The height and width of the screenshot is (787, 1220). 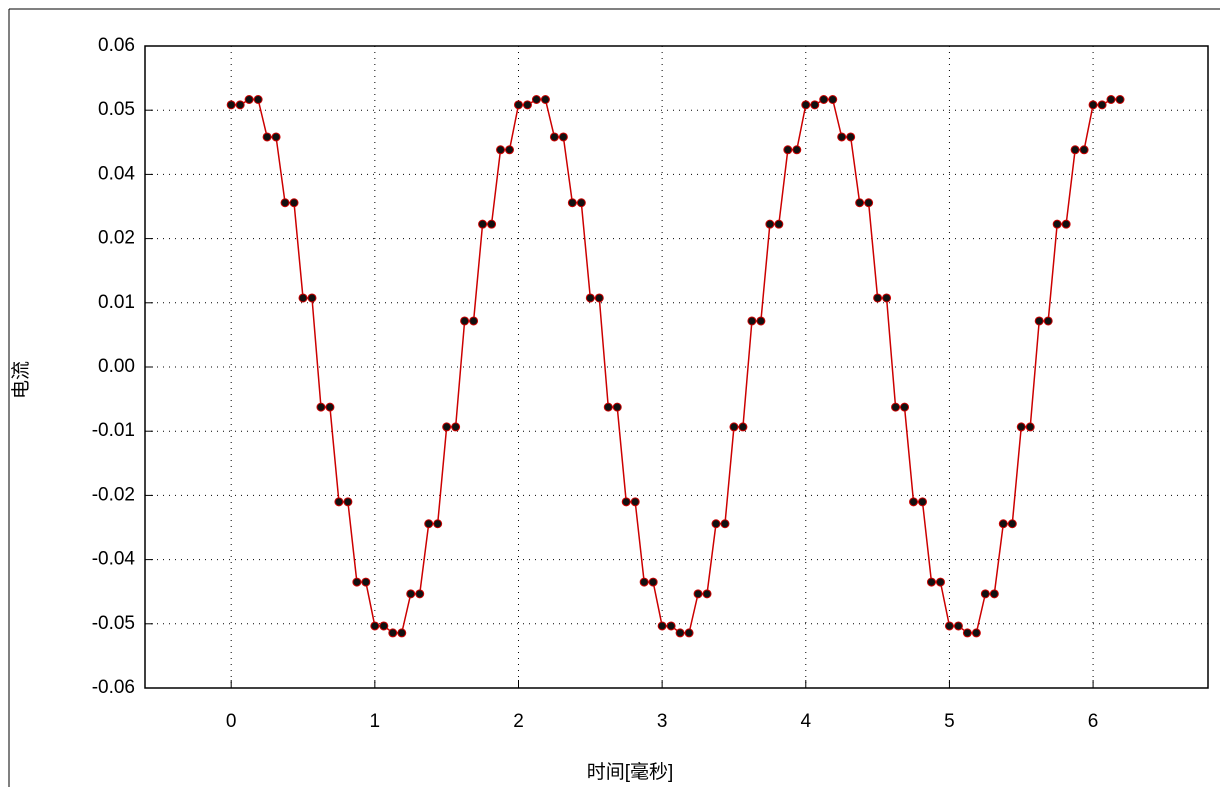 I want to click on y-tick-label: 0.04, so click(x=116, y=173).